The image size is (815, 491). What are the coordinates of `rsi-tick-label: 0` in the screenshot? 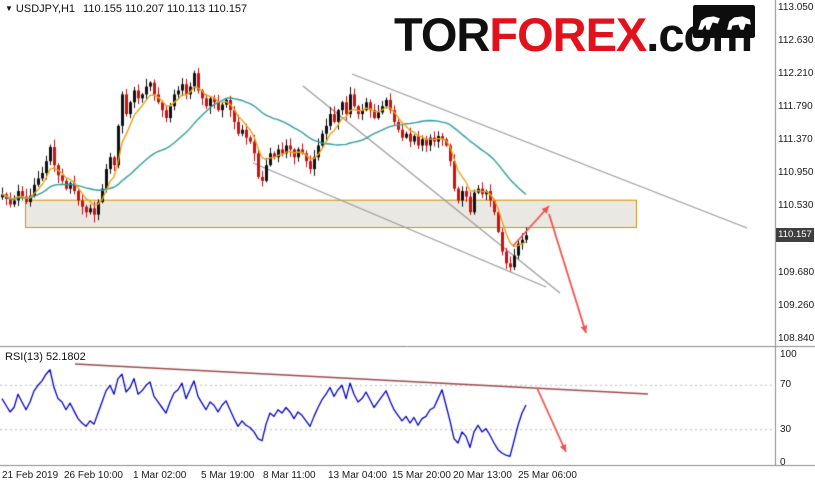 It's located at (783, 462).